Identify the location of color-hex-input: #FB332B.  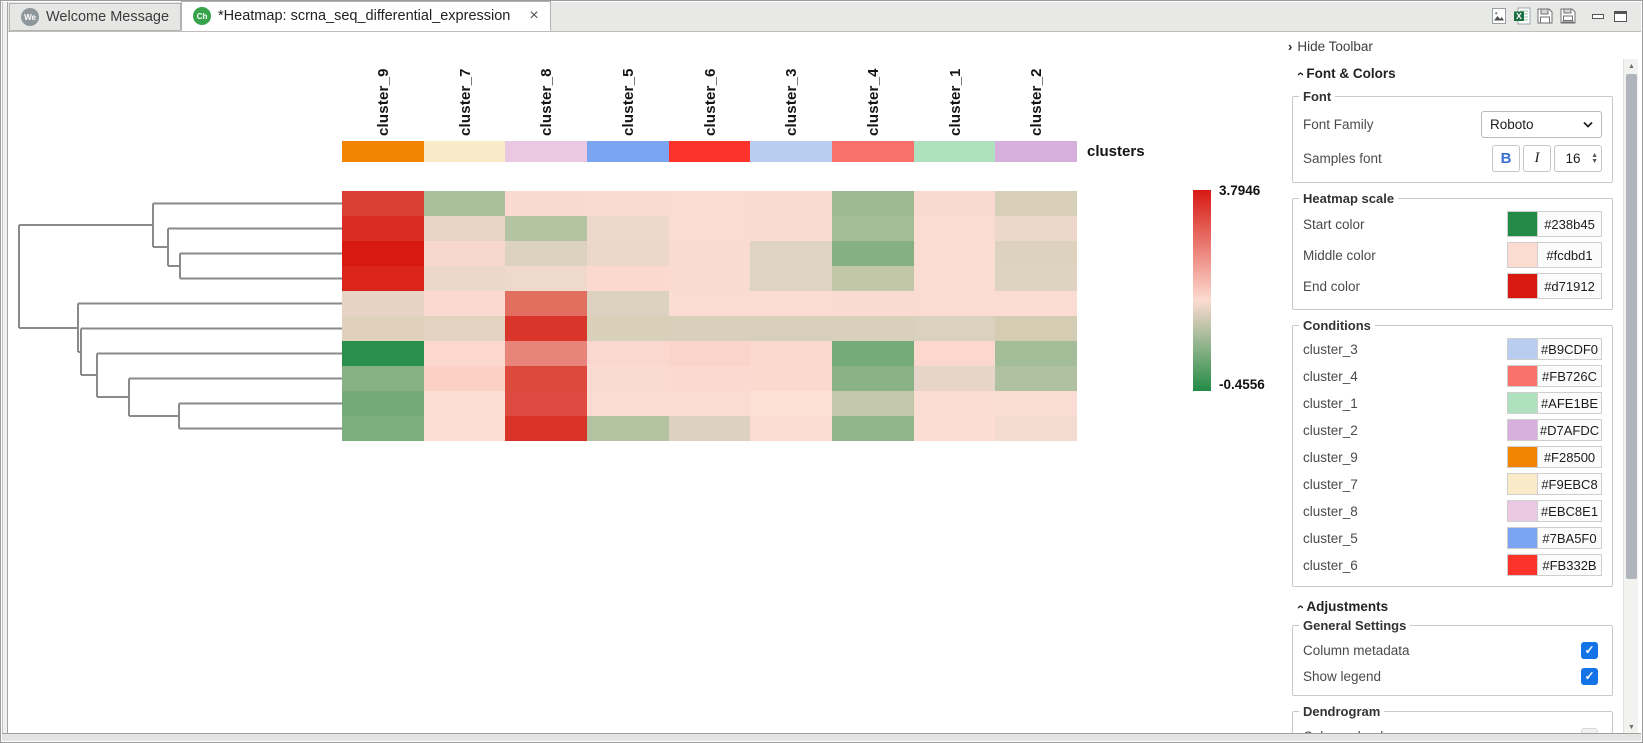
(1569, 565).